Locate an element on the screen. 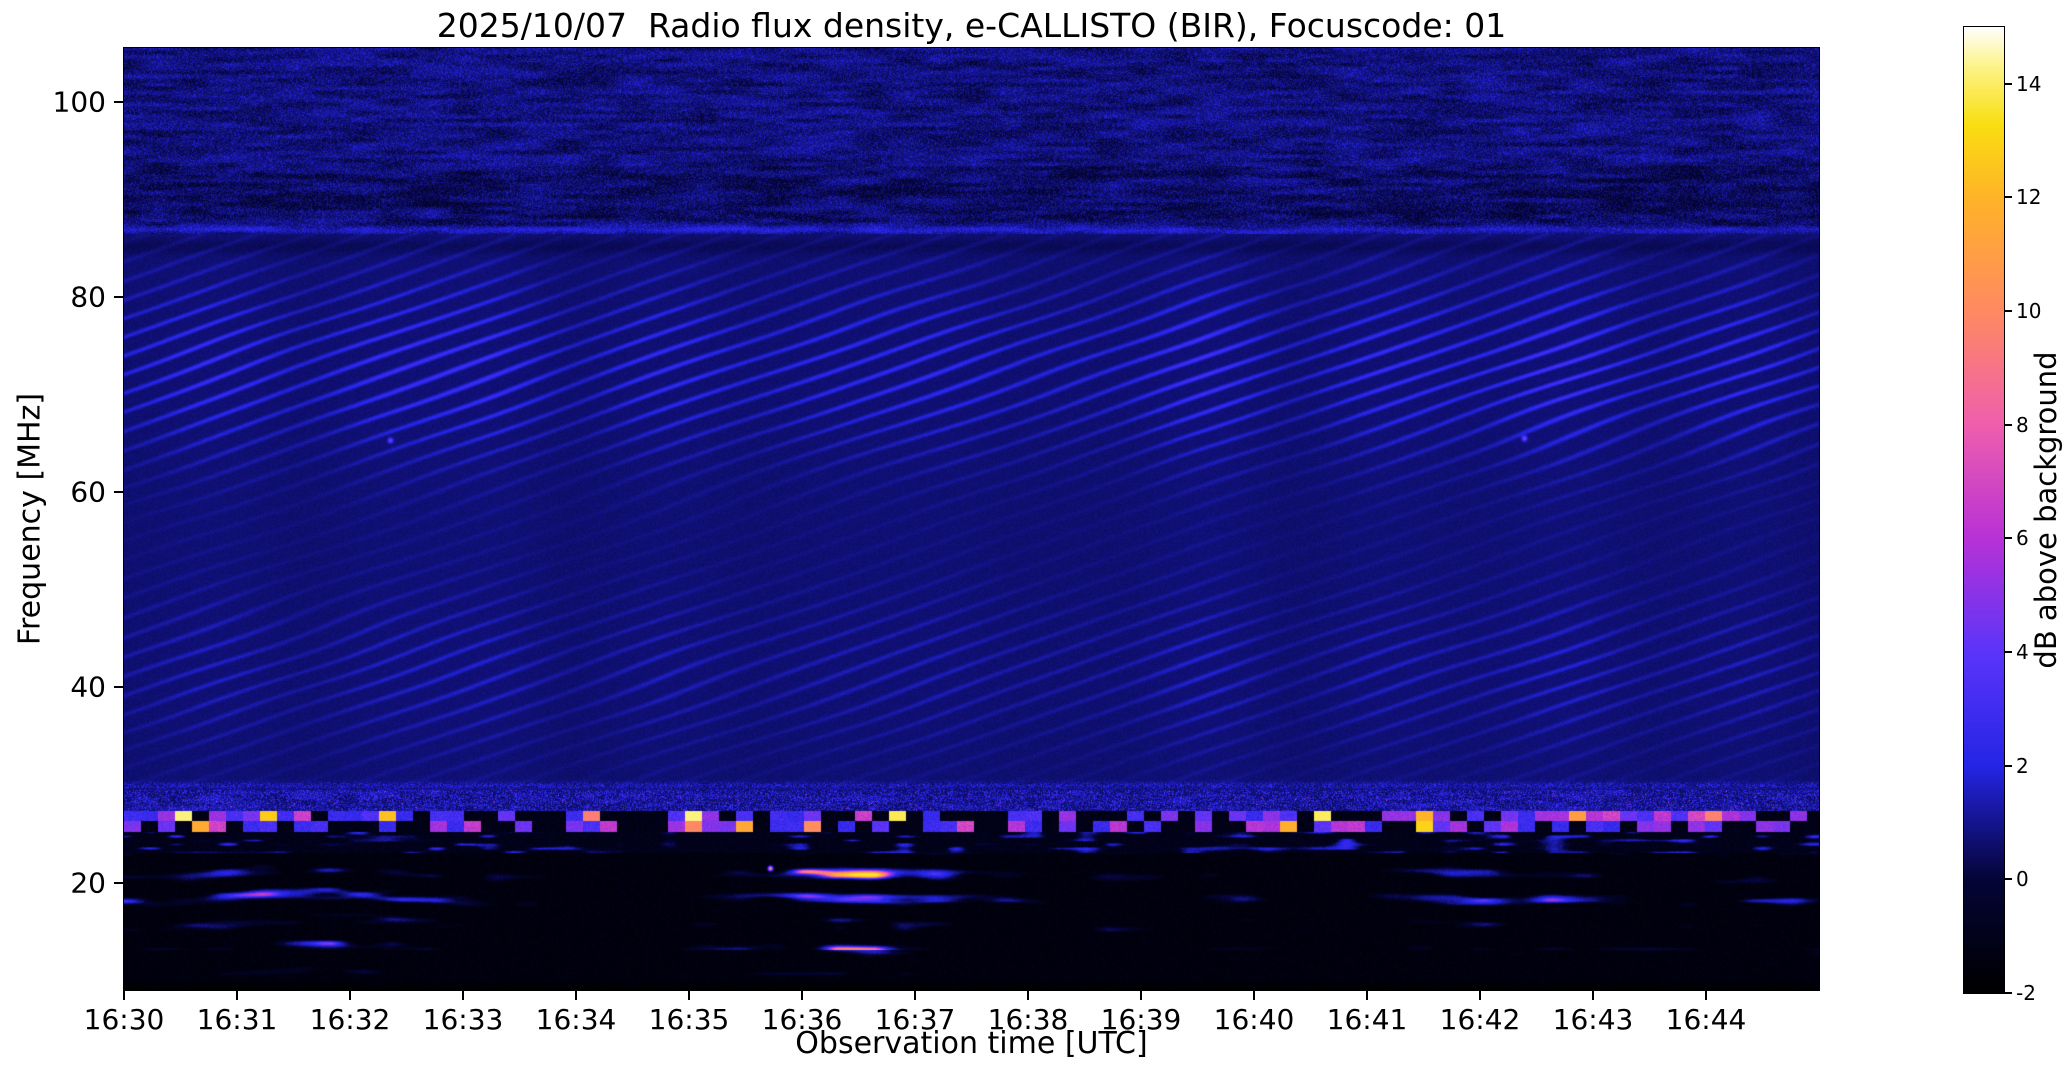  x-tick-label: 16:40 is located at coordinates (1254, 1019).